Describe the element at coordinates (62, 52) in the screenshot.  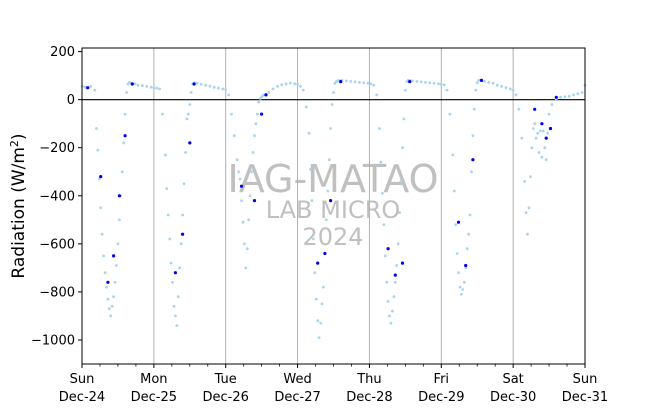
I see `y-tick-label-200: 200` at that location.